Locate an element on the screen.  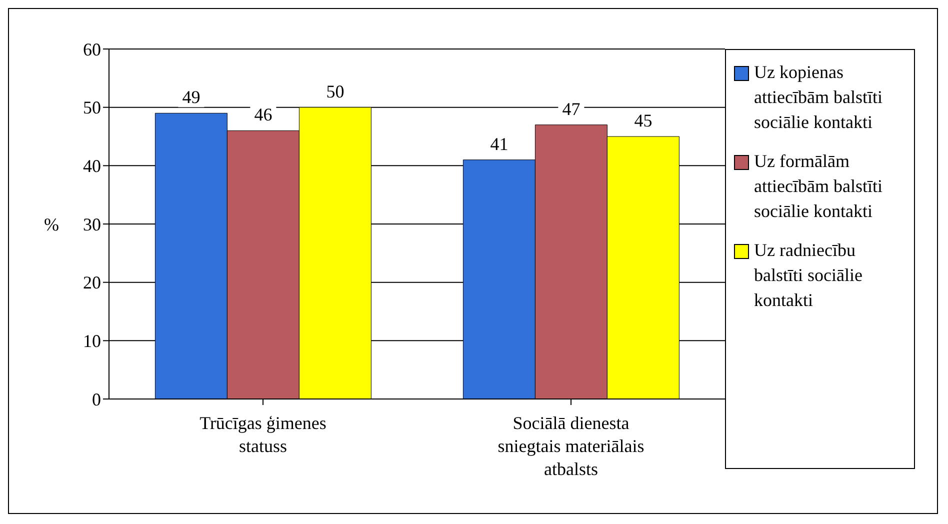
data-label: 49 is located at coordinates (191, 97).